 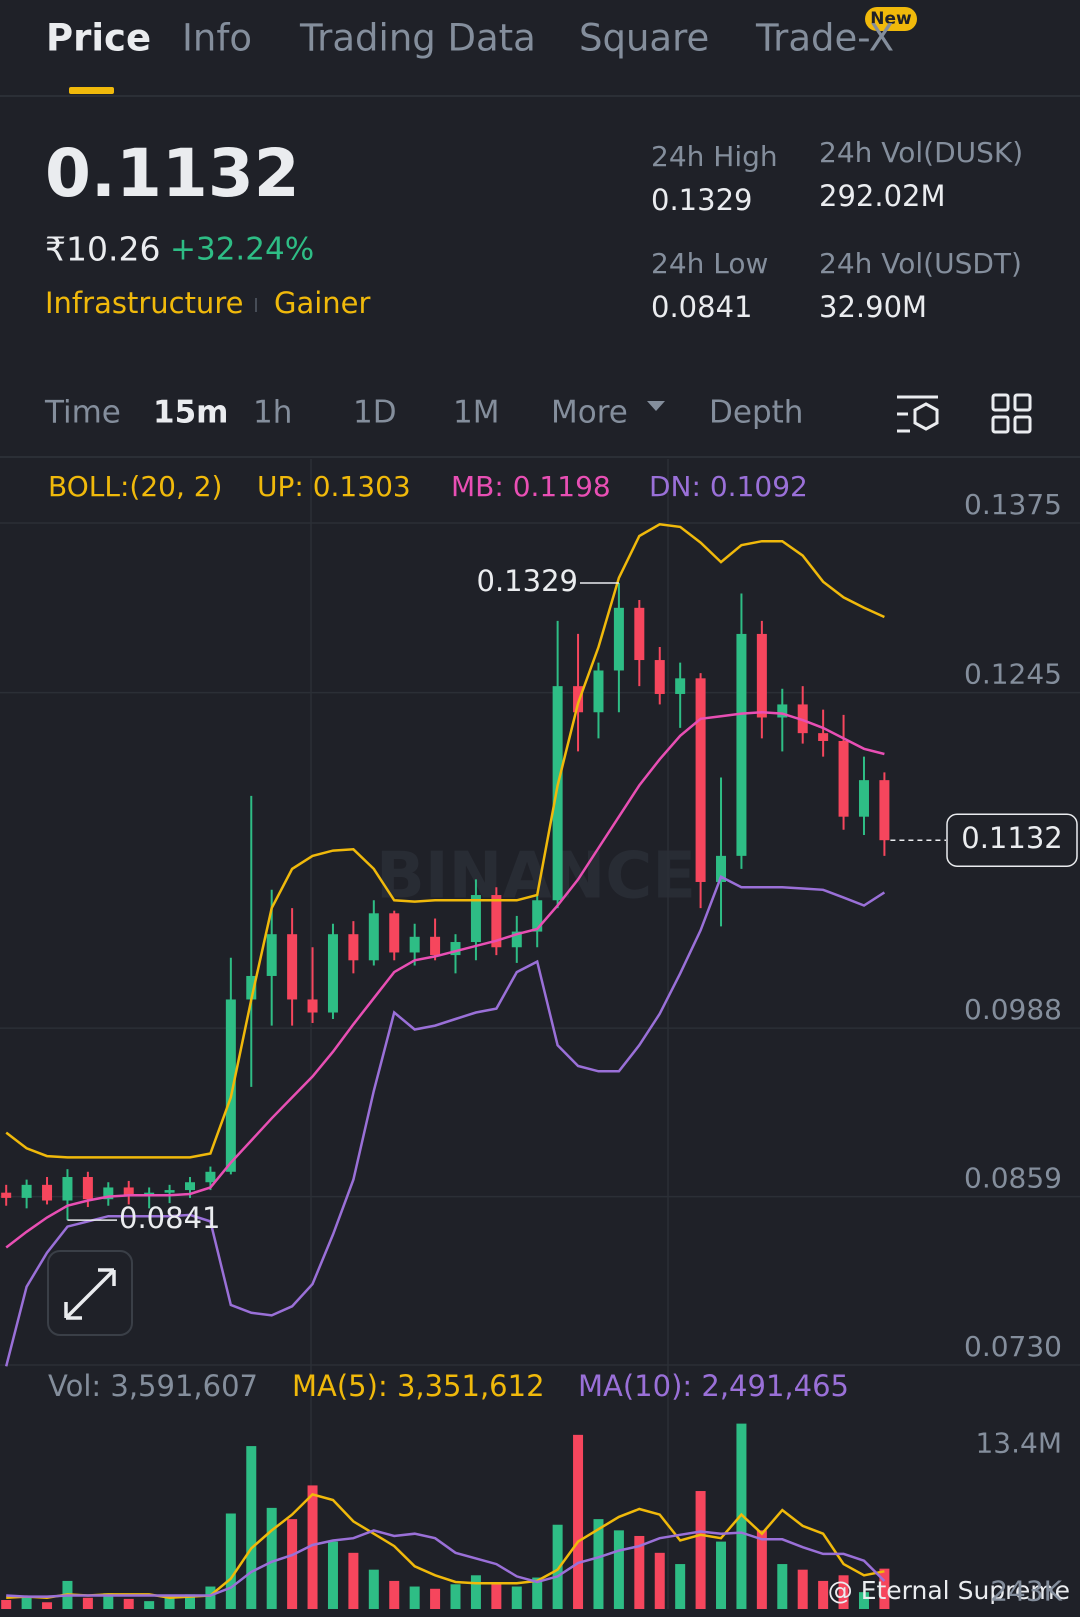 What do you see at coordinates (82, 413) in the screenshot?
I see `interval: Time` at bounding box center [82, 413].